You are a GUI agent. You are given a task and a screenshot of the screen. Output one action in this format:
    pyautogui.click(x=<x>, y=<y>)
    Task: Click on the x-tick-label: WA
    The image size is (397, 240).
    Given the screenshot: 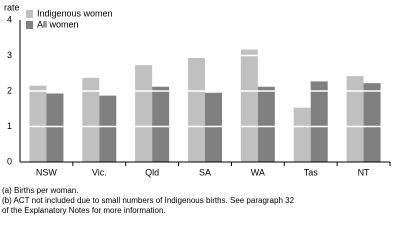 What is the action you would take?
    pyautogui.click(x=258, y=172)
    